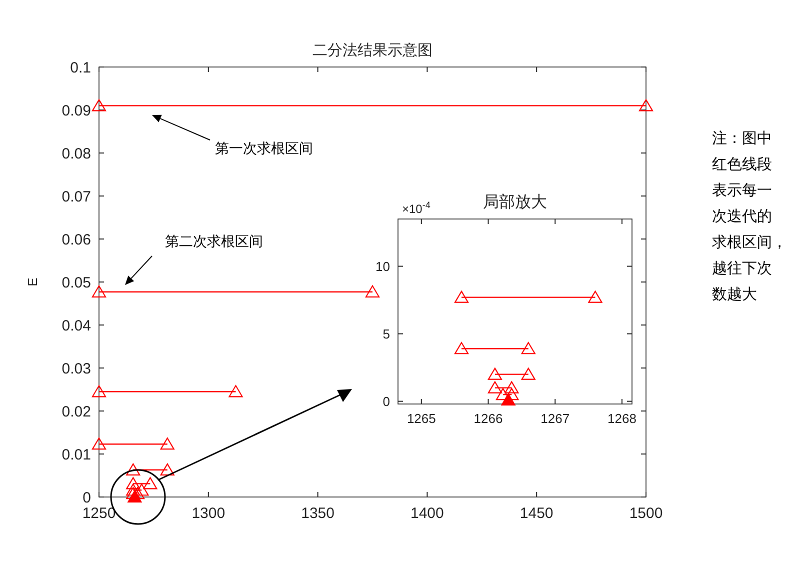 This screenshot has width=808, height=570. Describe the element at coordinates (32, 281) in the screenshot. I see `y-axis-title: E` at that location.